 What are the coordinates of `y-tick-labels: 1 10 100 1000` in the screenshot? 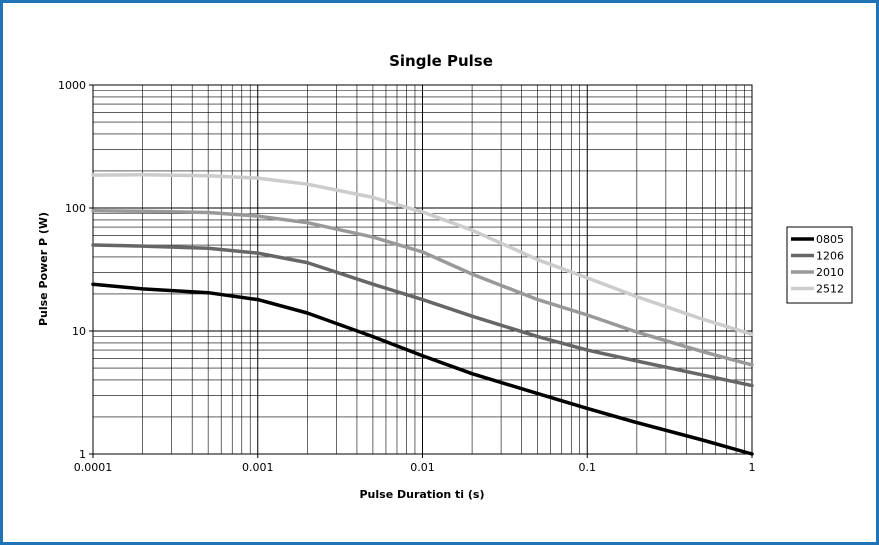 It's located at (72, 270).